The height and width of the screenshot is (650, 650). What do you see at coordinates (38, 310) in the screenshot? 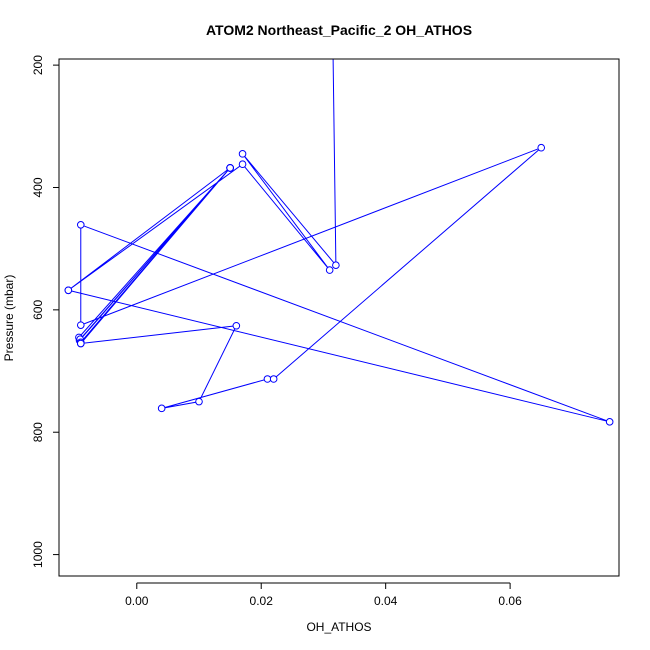
I see `y-tick-label: 600` at bounding box center [38, 310].